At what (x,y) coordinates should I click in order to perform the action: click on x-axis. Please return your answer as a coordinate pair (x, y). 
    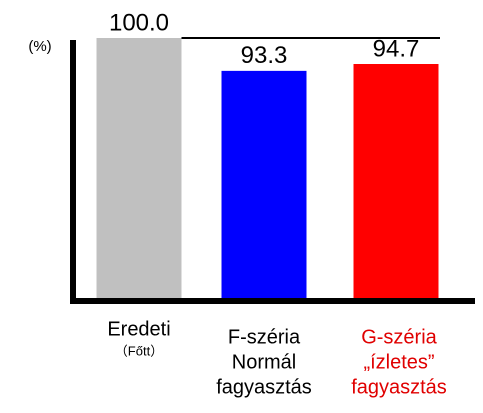
    Looking at the image, I should click on (272, 301).